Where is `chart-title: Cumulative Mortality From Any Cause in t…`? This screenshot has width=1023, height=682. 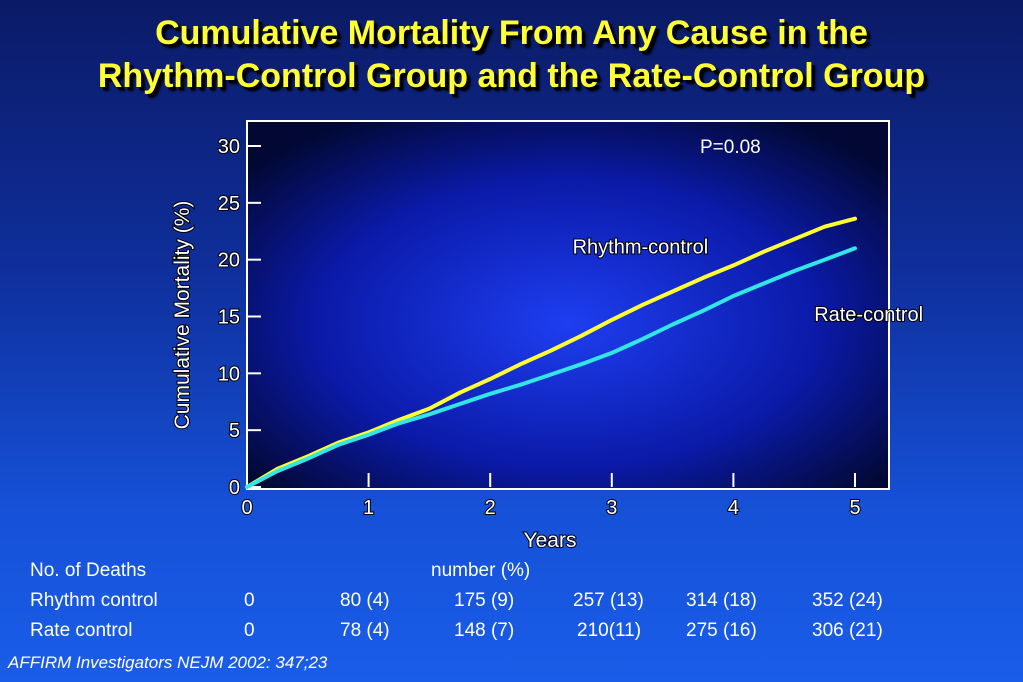 chart-title: Cumulative Mortality From Any Cause in t… is located at coordinates (511, 55).